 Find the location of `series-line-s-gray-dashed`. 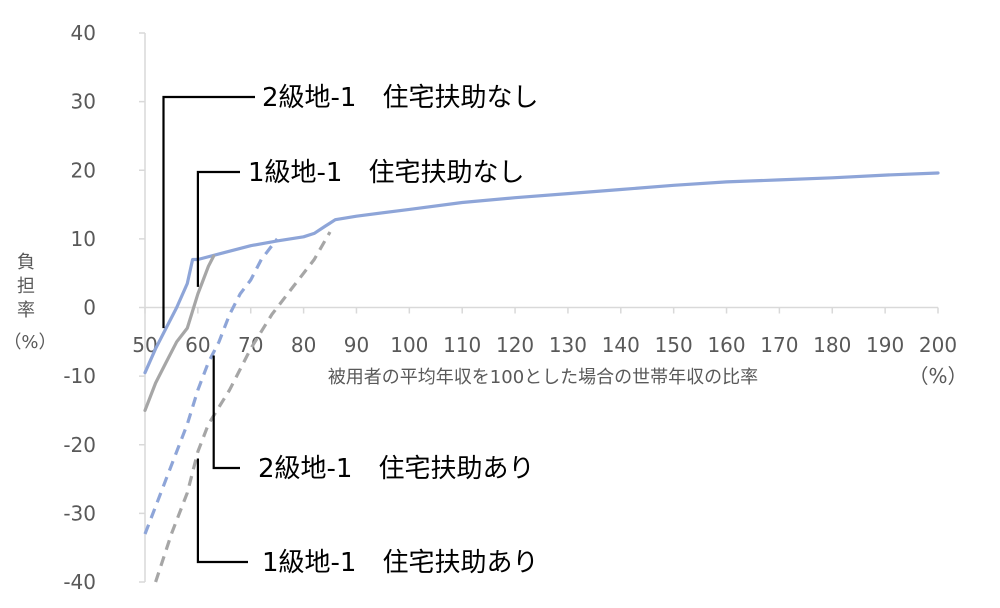

series-line-s-gray-dashed is located at coordinates (243, 407).